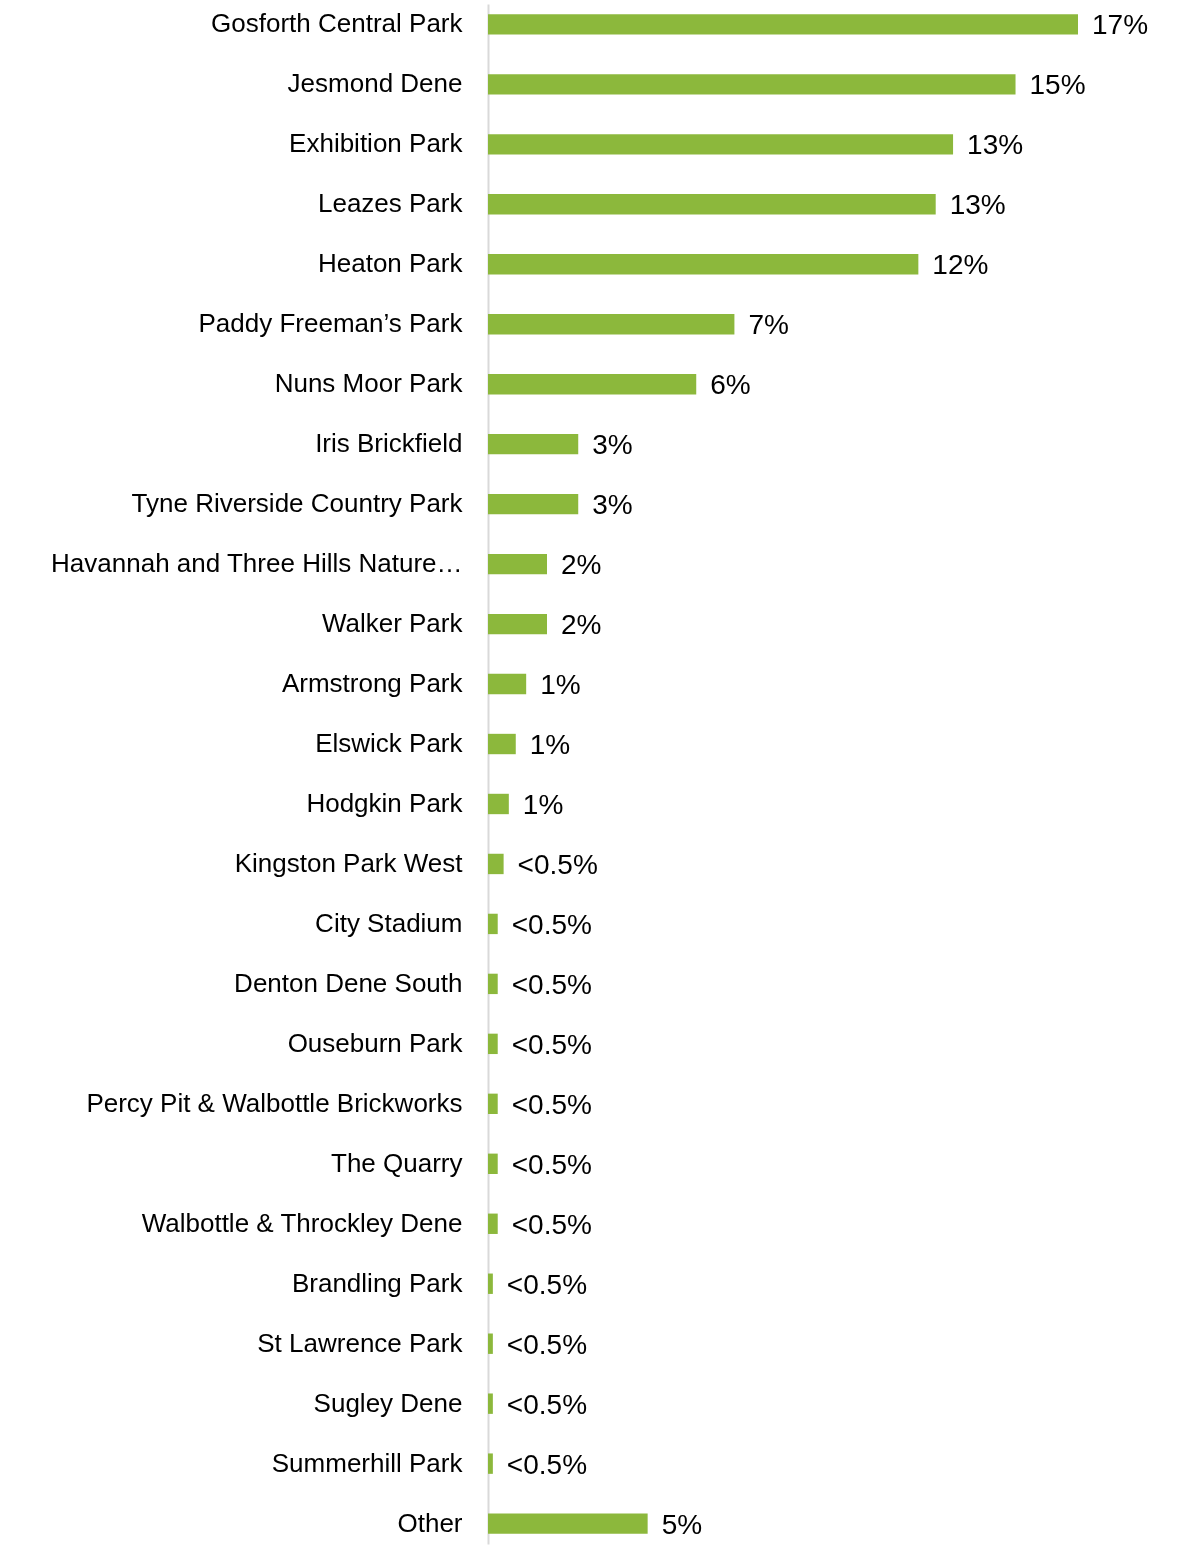 The image size is (1200, 1558). What do you see at coordinates (682, 1524) in the screenshot?
I see `data-label: 5%` at bounding box center [682, 1524].